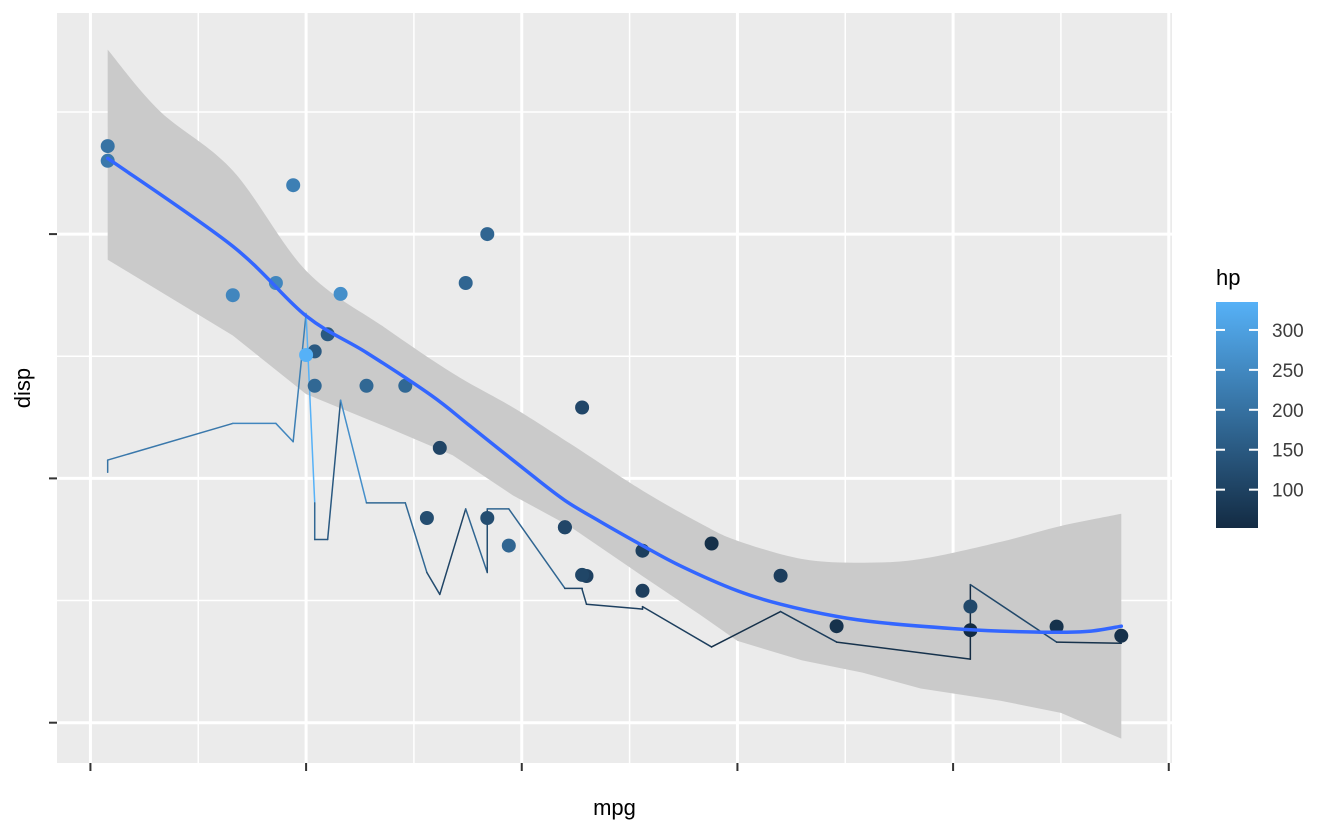 Image resolution: width=1344 pixels, height=838 pixels. What do you see at coordinates (1288, 331) in the screenshot?
I see `legend-tick-label: 300` at bounding box center [1288, 331].